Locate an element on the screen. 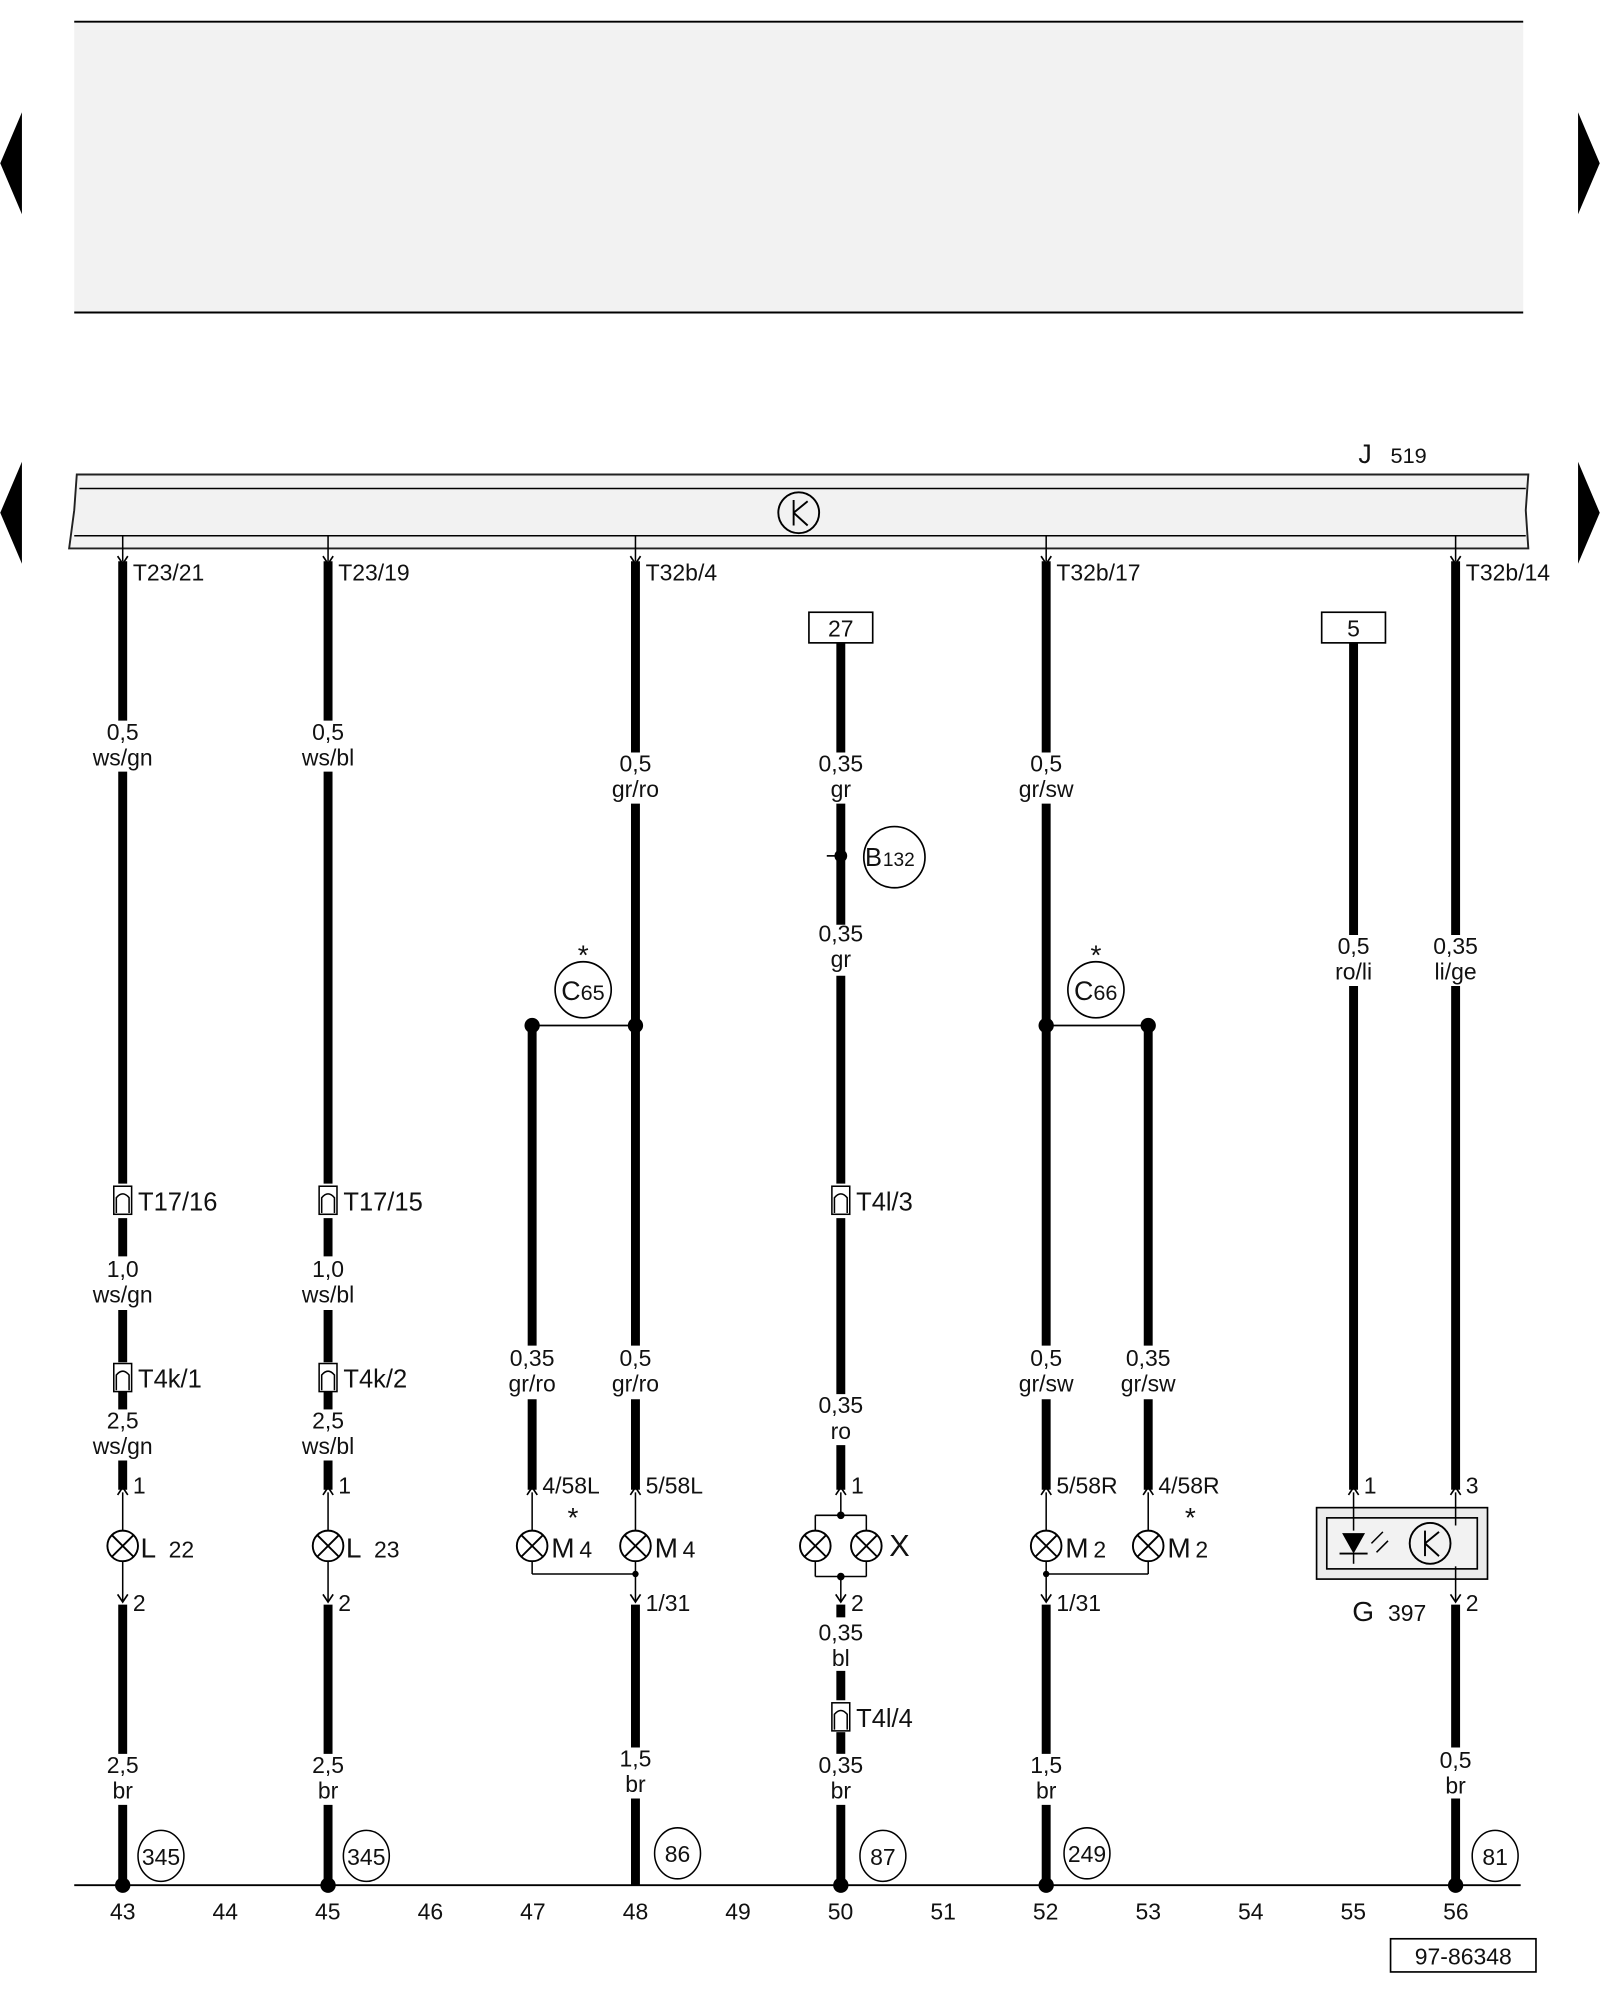 The image size is (1600, 2000). pin-label: 1/31 is located at coordinates (668, 1603).